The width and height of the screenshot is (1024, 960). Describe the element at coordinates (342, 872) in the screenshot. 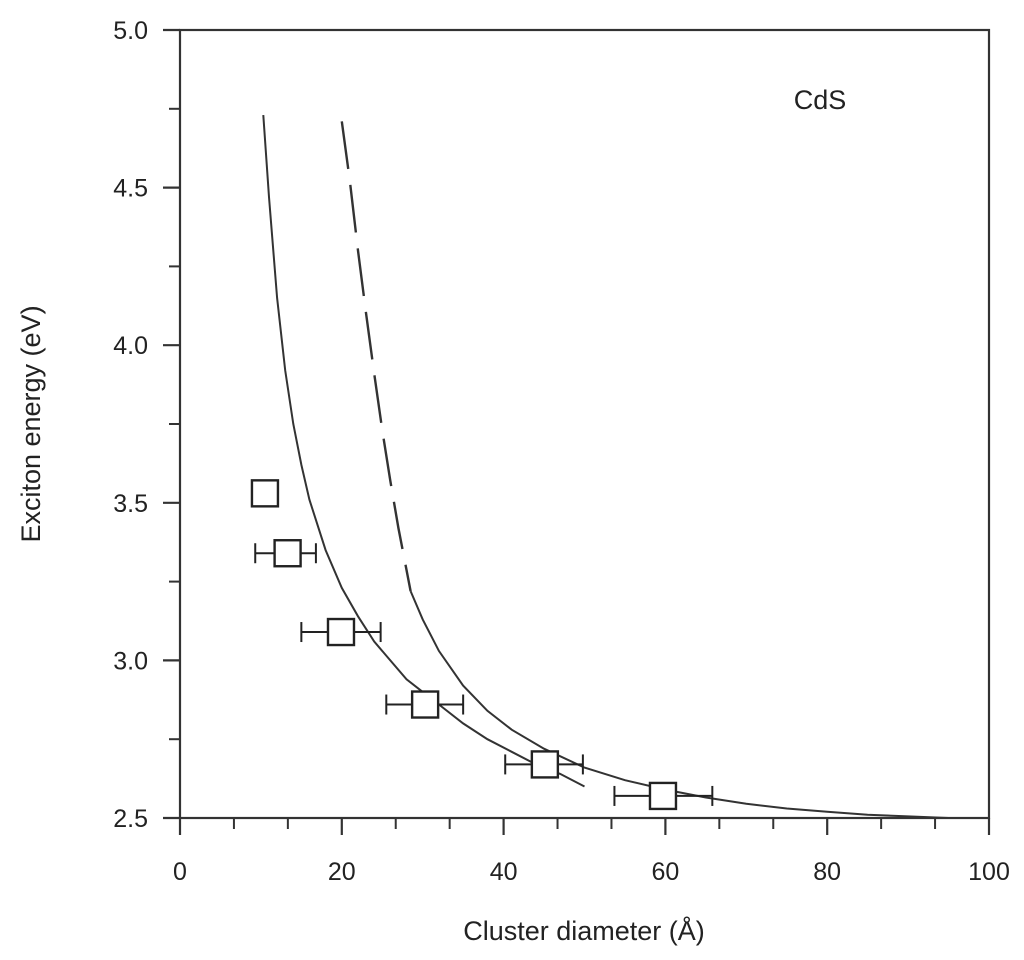

I see `x-tick-label: 20` at that location.